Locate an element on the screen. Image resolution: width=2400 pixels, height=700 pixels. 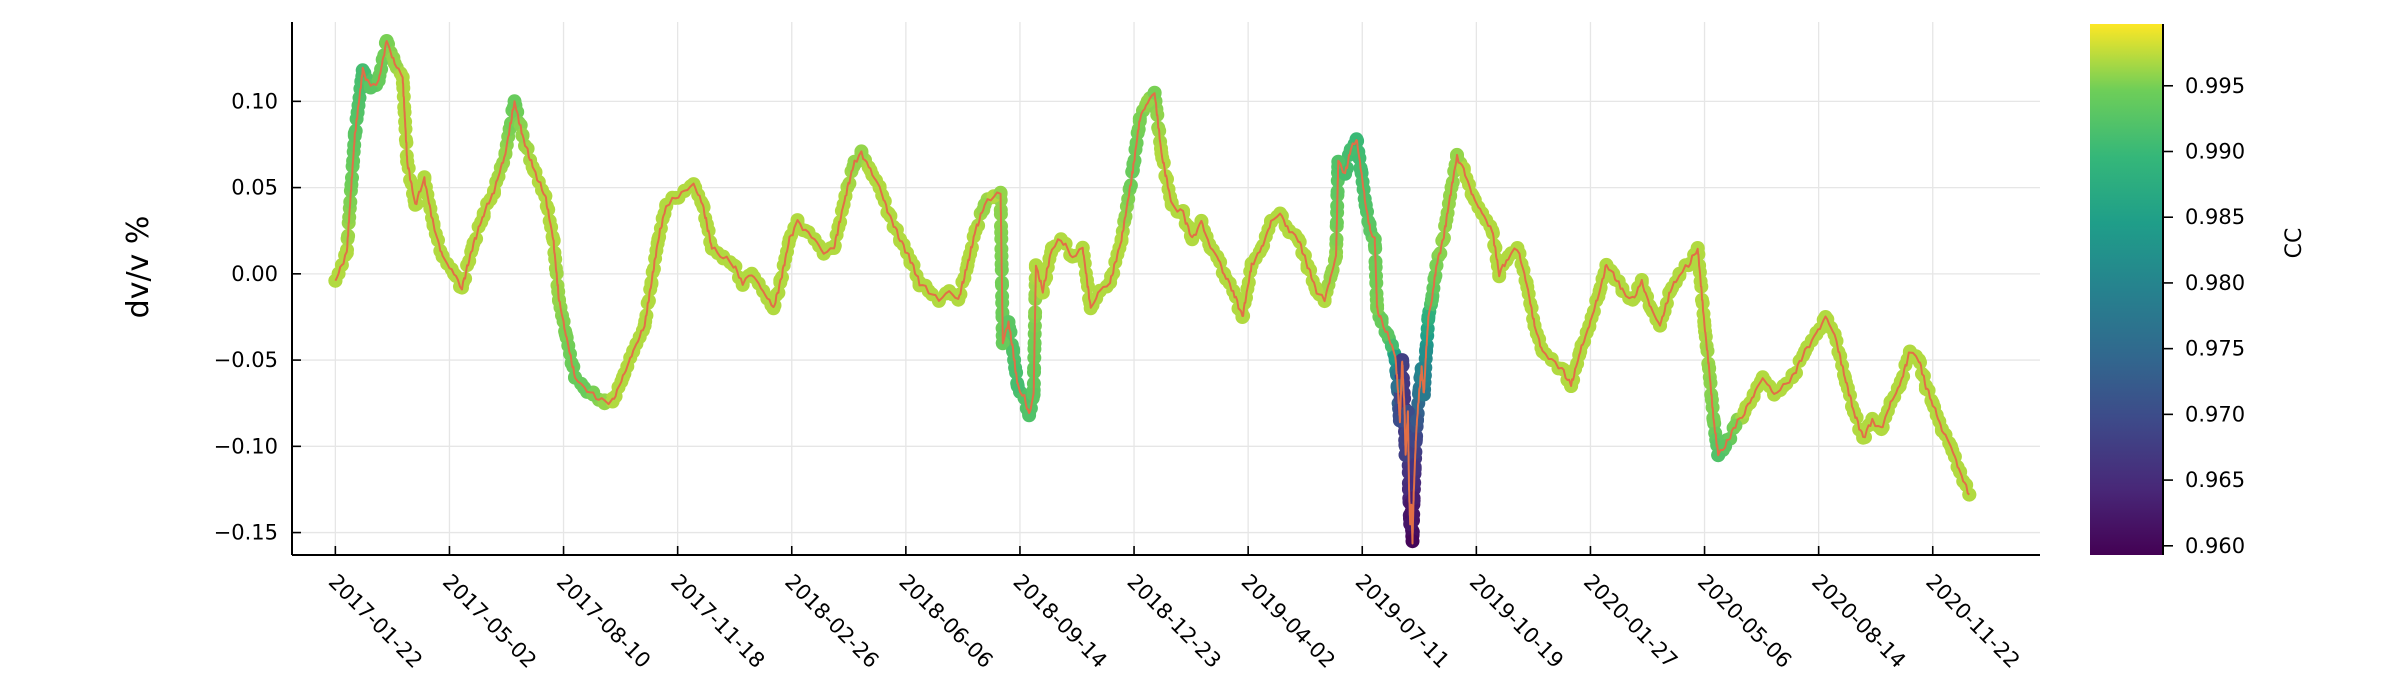
x-tick-label: 2019-07-11 is located at coordinates (1402, 621).